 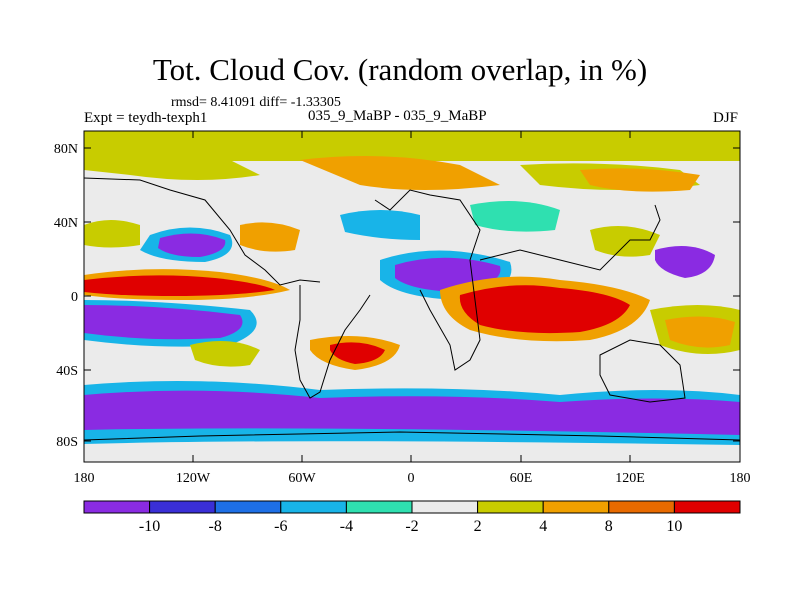 I want to click on lon-tick-label: 0, so click(x=411, y=478).